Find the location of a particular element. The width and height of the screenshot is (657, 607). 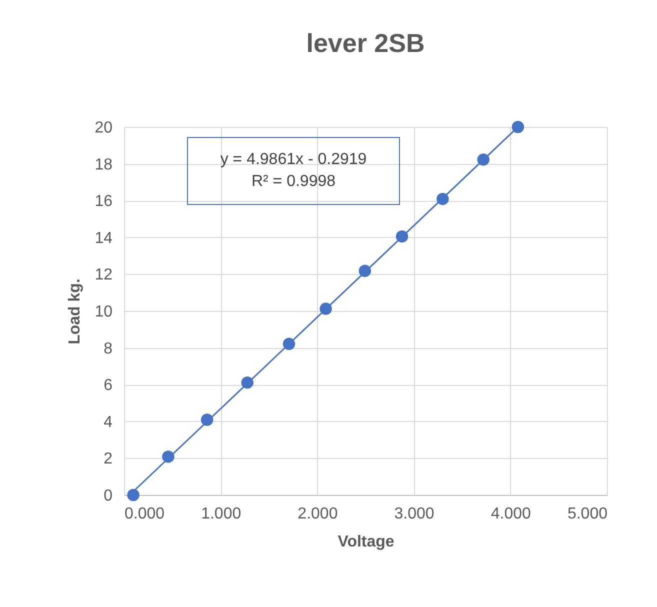

chart-title: lever 2SB is located at coordinates (365, 43).